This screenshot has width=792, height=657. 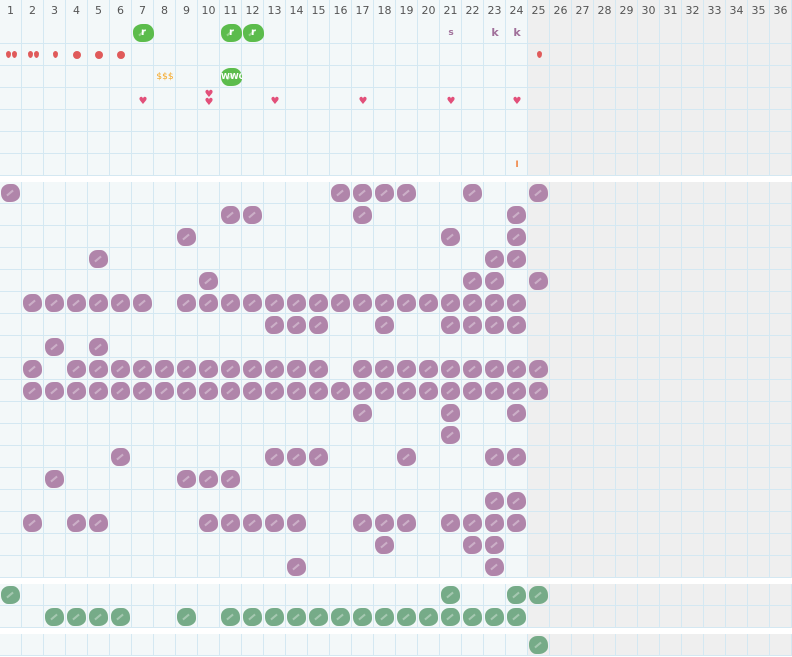 I want to click on money-icon: $$$, so click(x=165, y=77).